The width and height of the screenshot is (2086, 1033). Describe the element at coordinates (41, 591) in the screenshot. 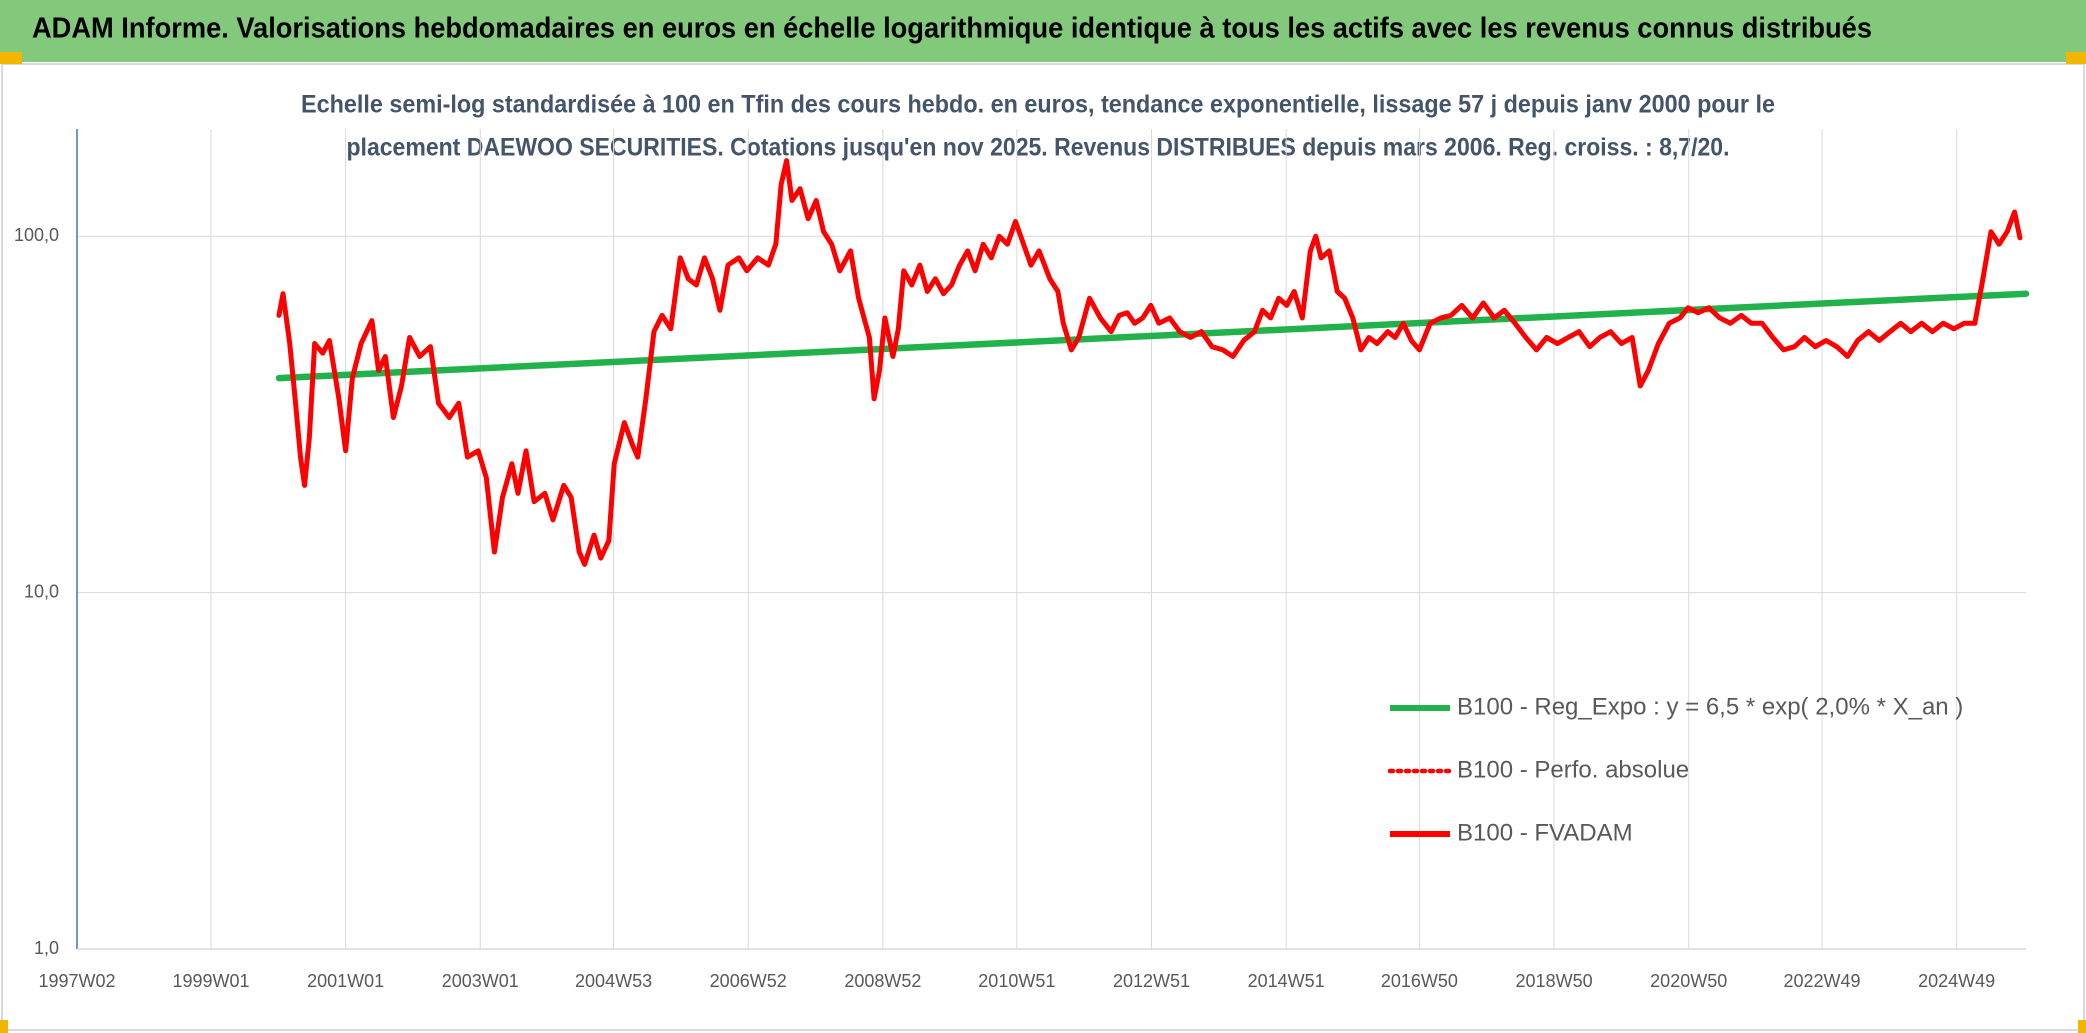

I see `y-tick-label: 10,0` at that location.